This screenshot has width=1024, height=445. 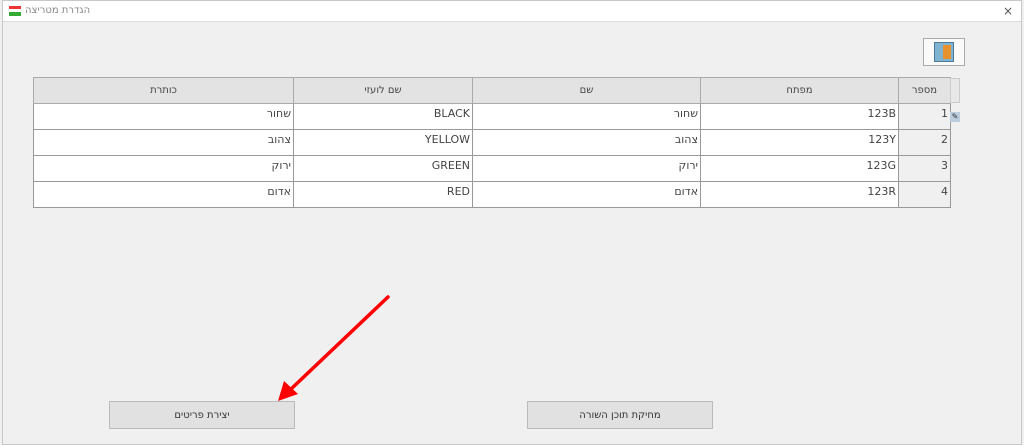 I want to click on cell-foreign-name: YELLOW, so click(x=383, y=142).